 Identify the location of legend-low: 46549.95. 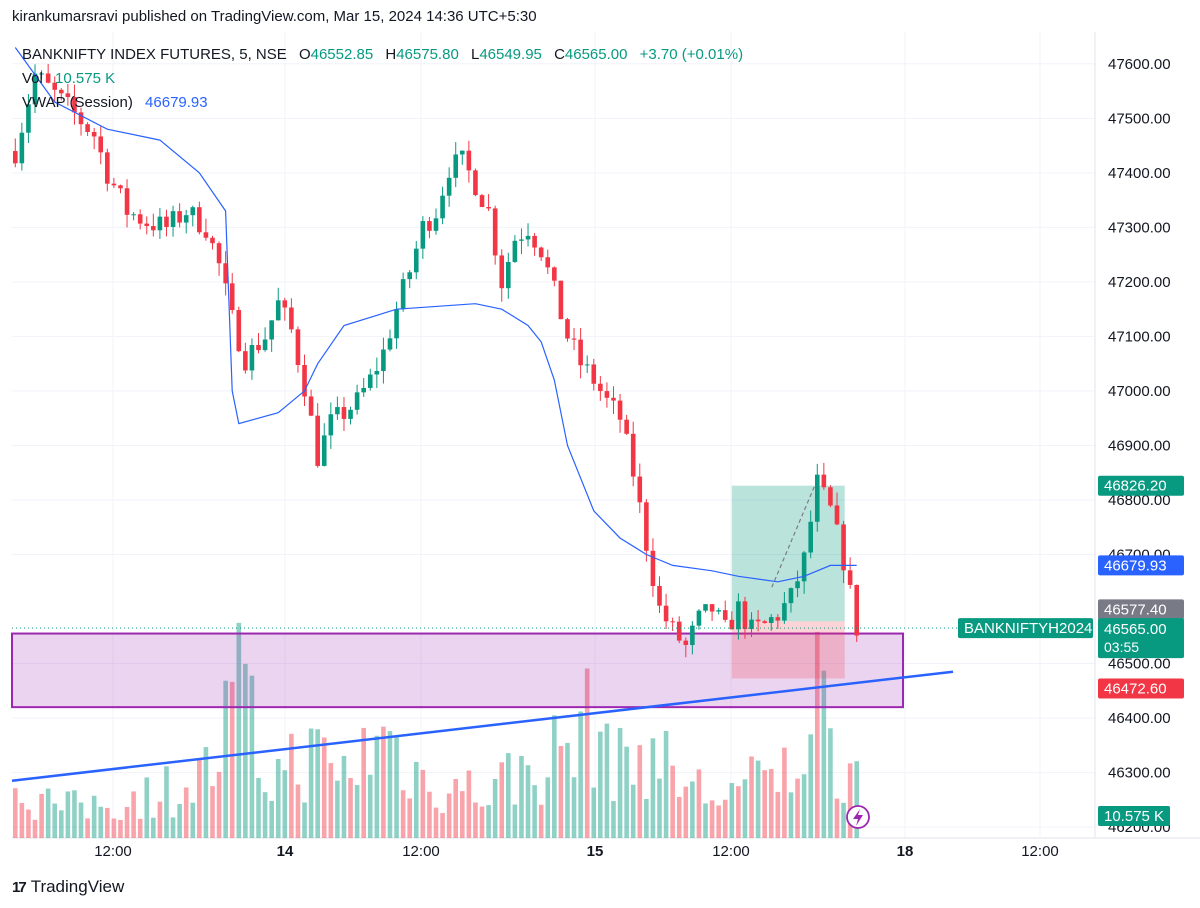
(510, 54).